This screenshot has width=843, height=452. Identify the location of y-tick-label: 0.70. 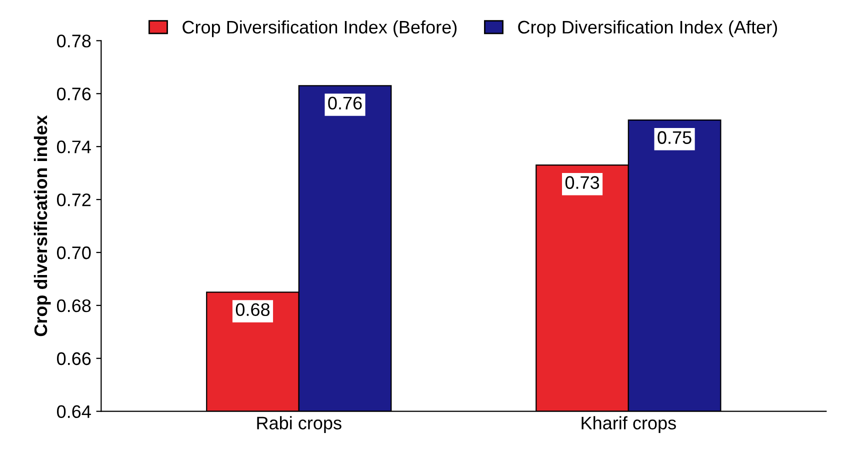
(74, 253).